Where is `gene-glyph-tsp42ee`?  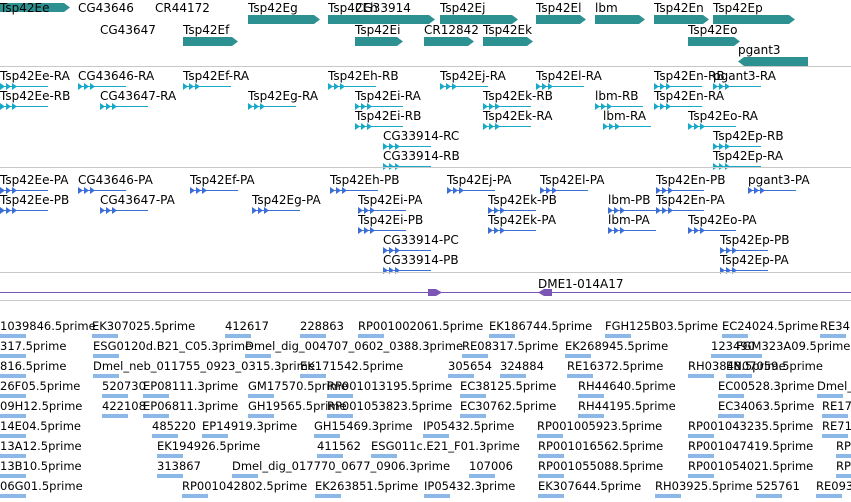
gene-glyph-tsp42ee is located at coordinates (35, 7).